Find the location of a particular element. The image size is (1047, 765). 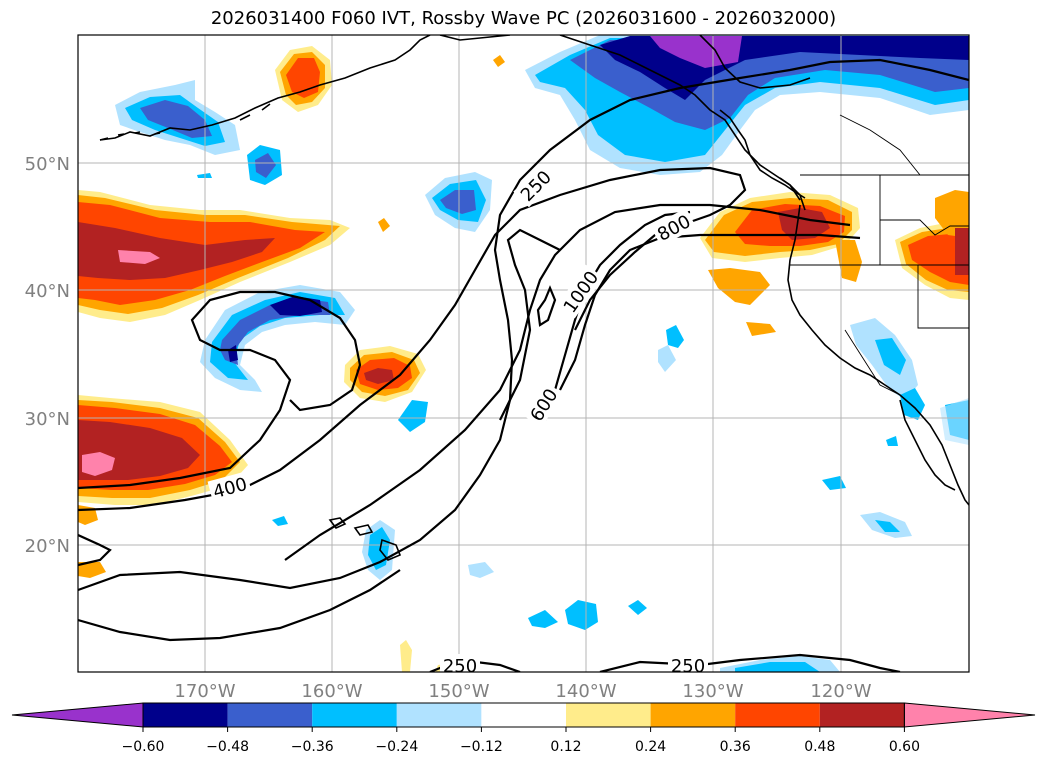

negative-anomaly-hook is located at coordinates (277, 338).